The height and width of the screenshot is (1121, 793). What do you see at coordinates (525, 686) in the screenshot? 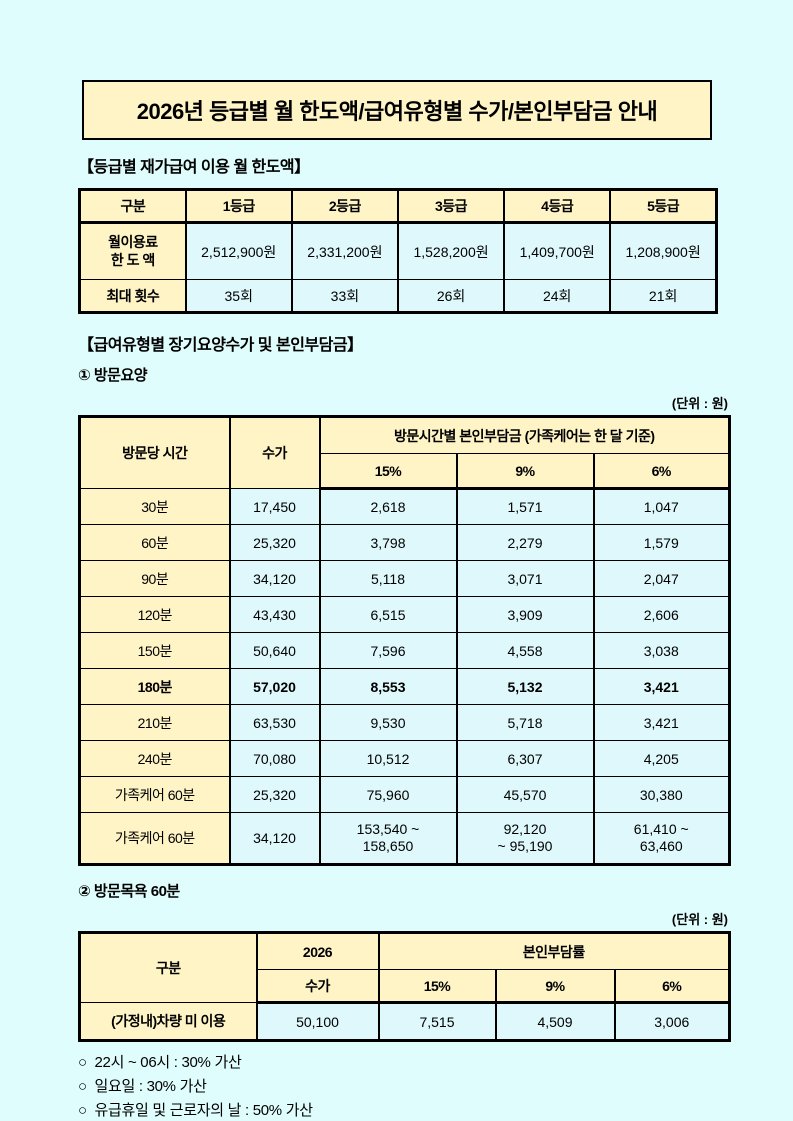
I see `copay-9: 5,132` at bounding box center [525, 686].